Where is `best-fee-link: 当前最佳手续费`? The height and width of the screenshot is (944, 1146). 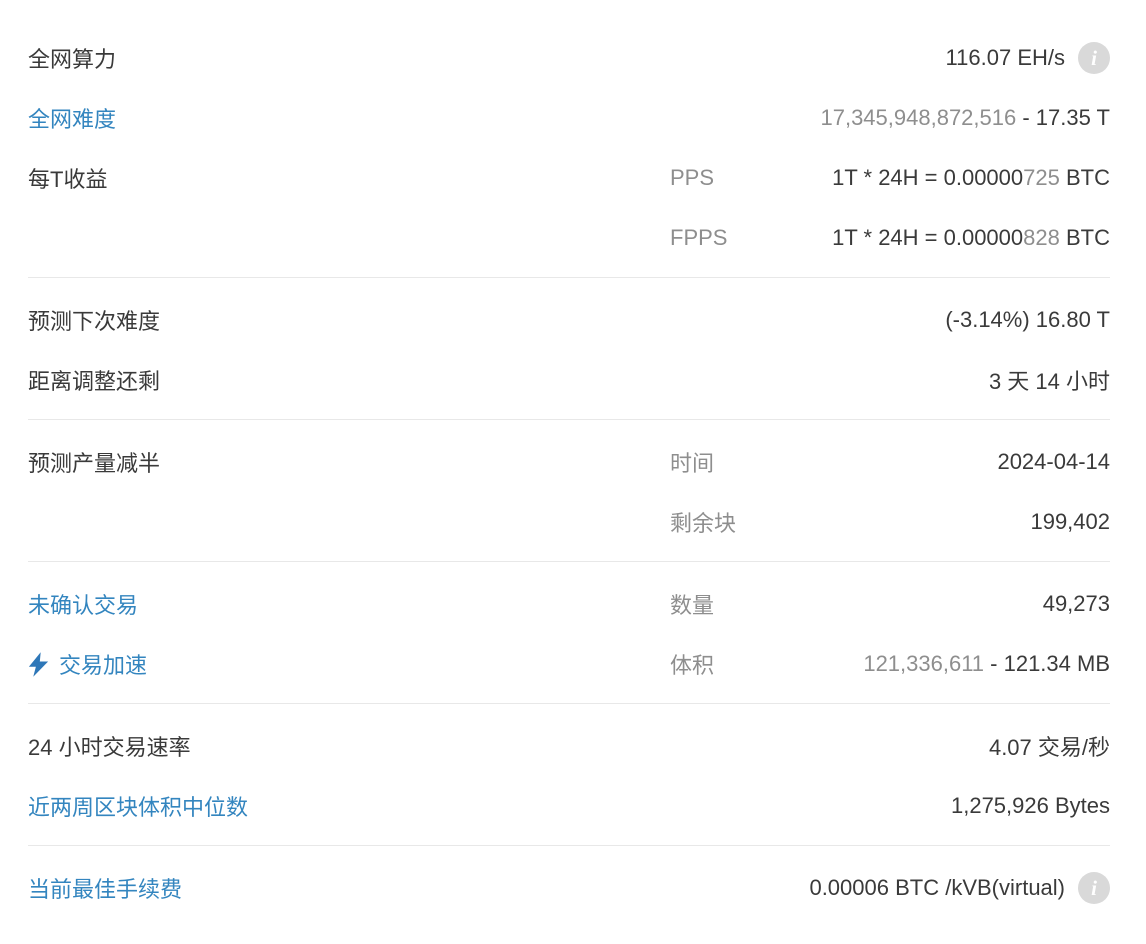
best-fee-link: 当前最佳手续费 is located at coordinates (105, 889).